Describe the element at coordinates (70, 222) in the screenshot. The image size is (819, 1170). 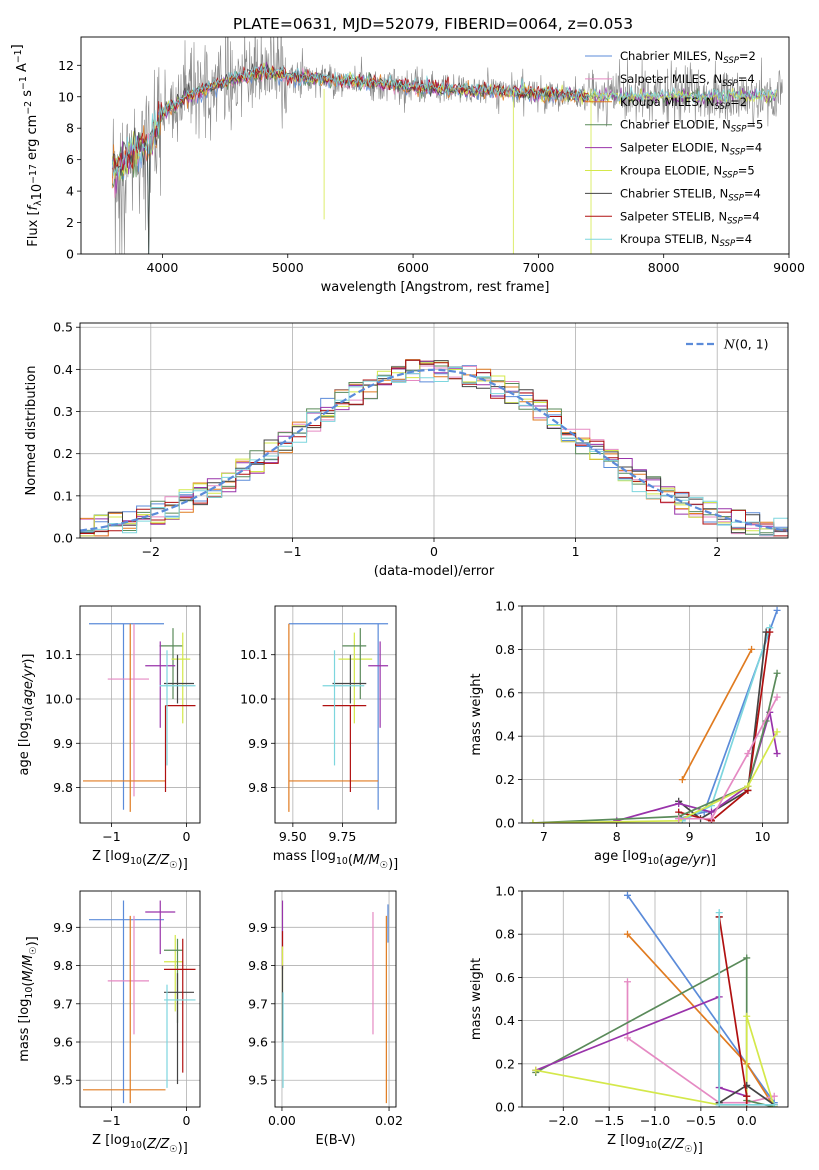
I see `y-tick-label: 2` at that location.